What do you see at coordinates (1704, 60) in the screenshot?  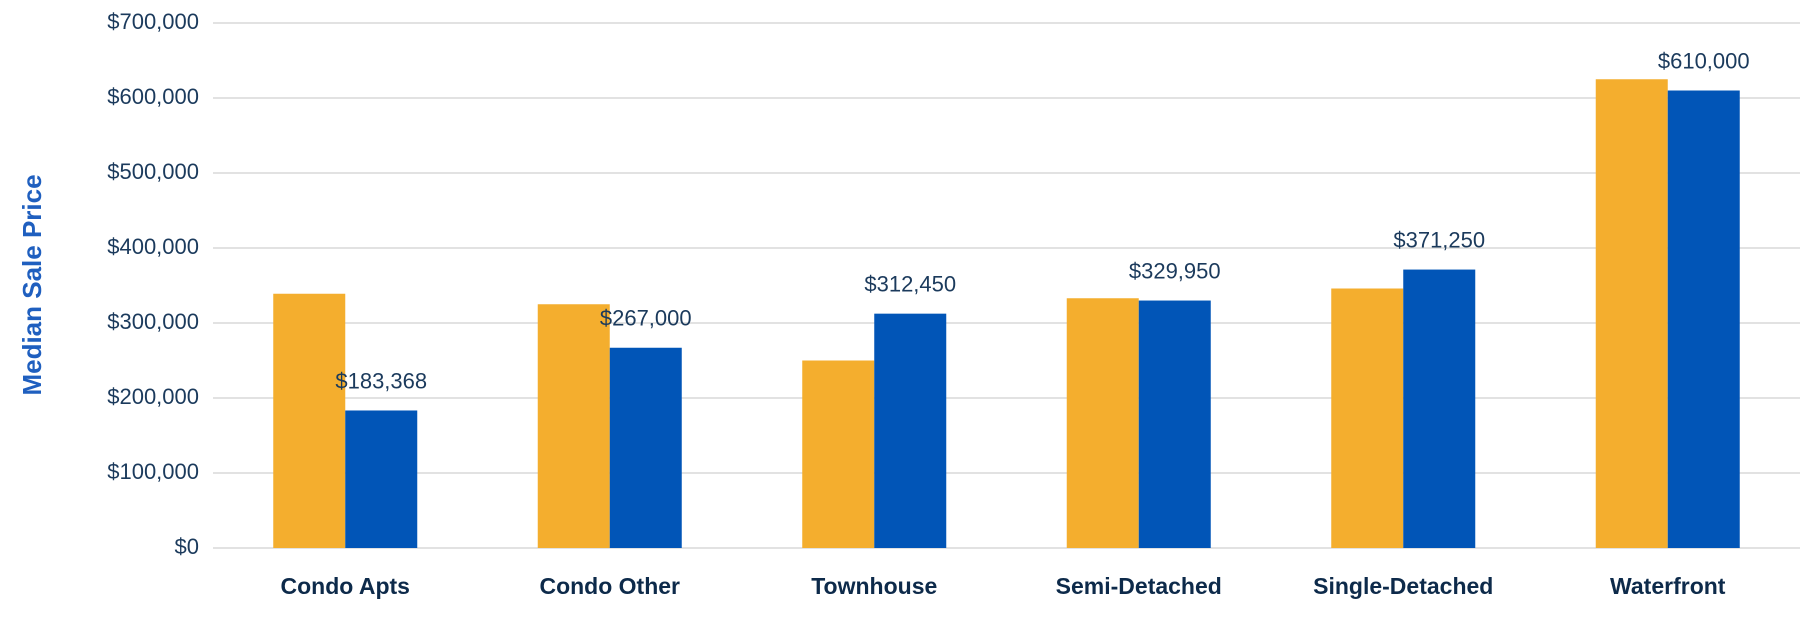 I see `data-label: $610,000` at bounding box center [1704, 60].